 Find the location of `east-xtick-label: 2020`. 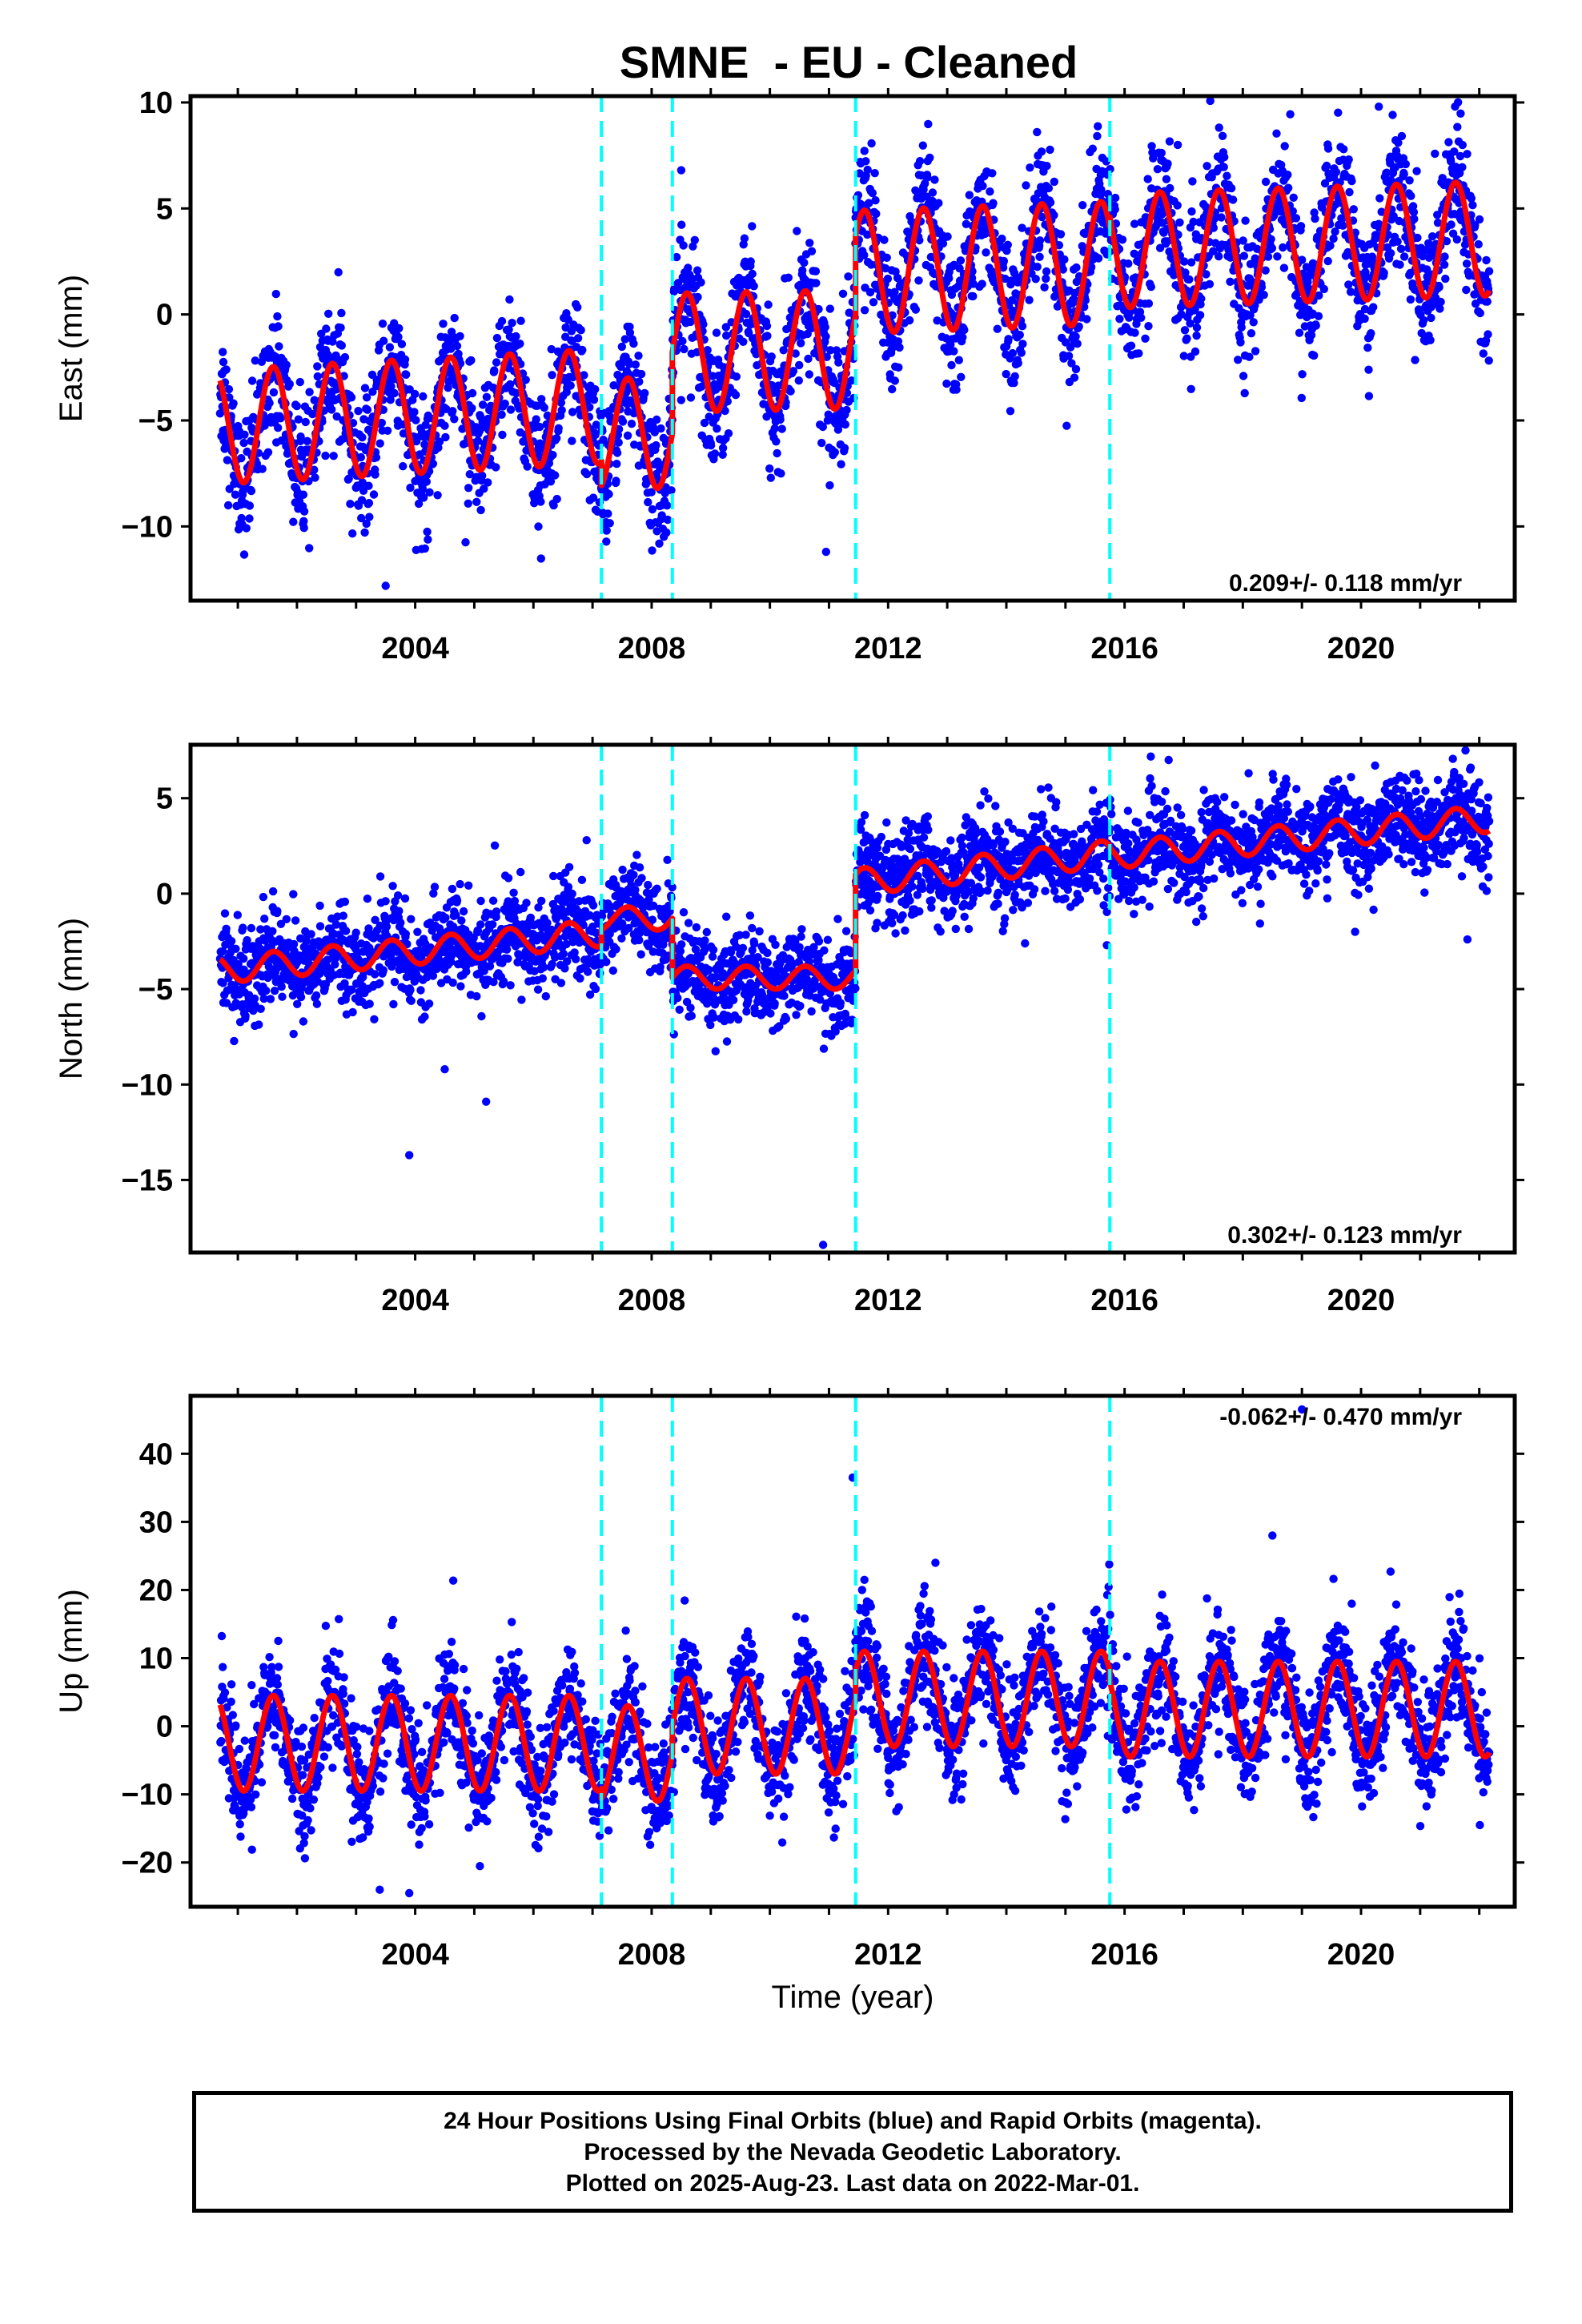

east-xtick-label: 2020 is located at coordinates (1361, 648).